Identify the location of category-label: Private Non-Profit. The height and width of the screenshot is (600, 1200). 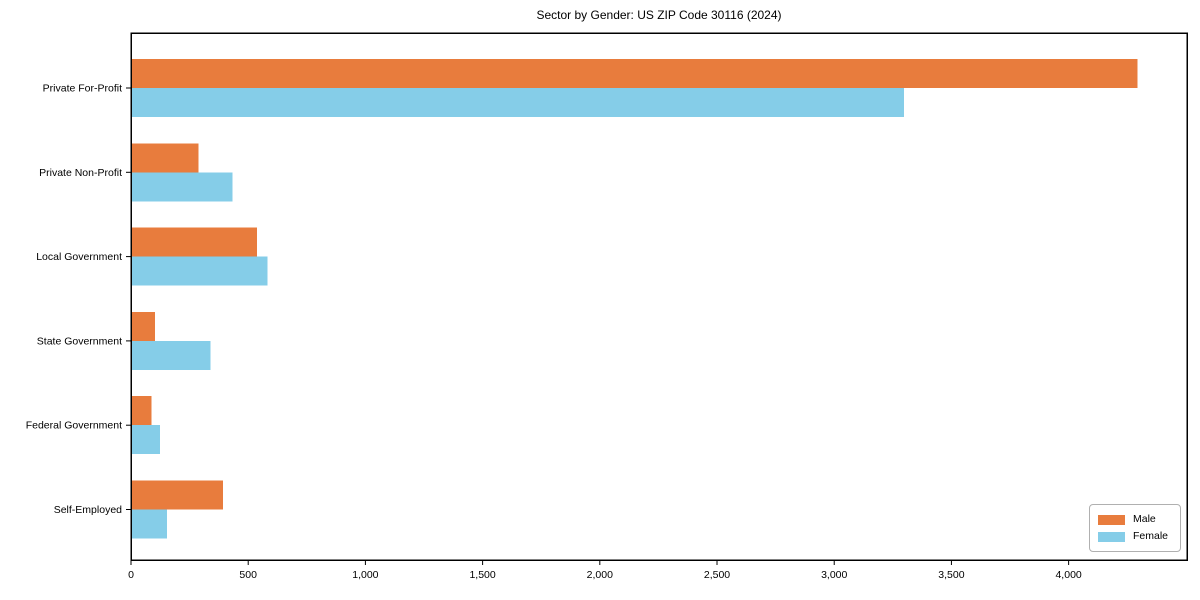
(80, 173).